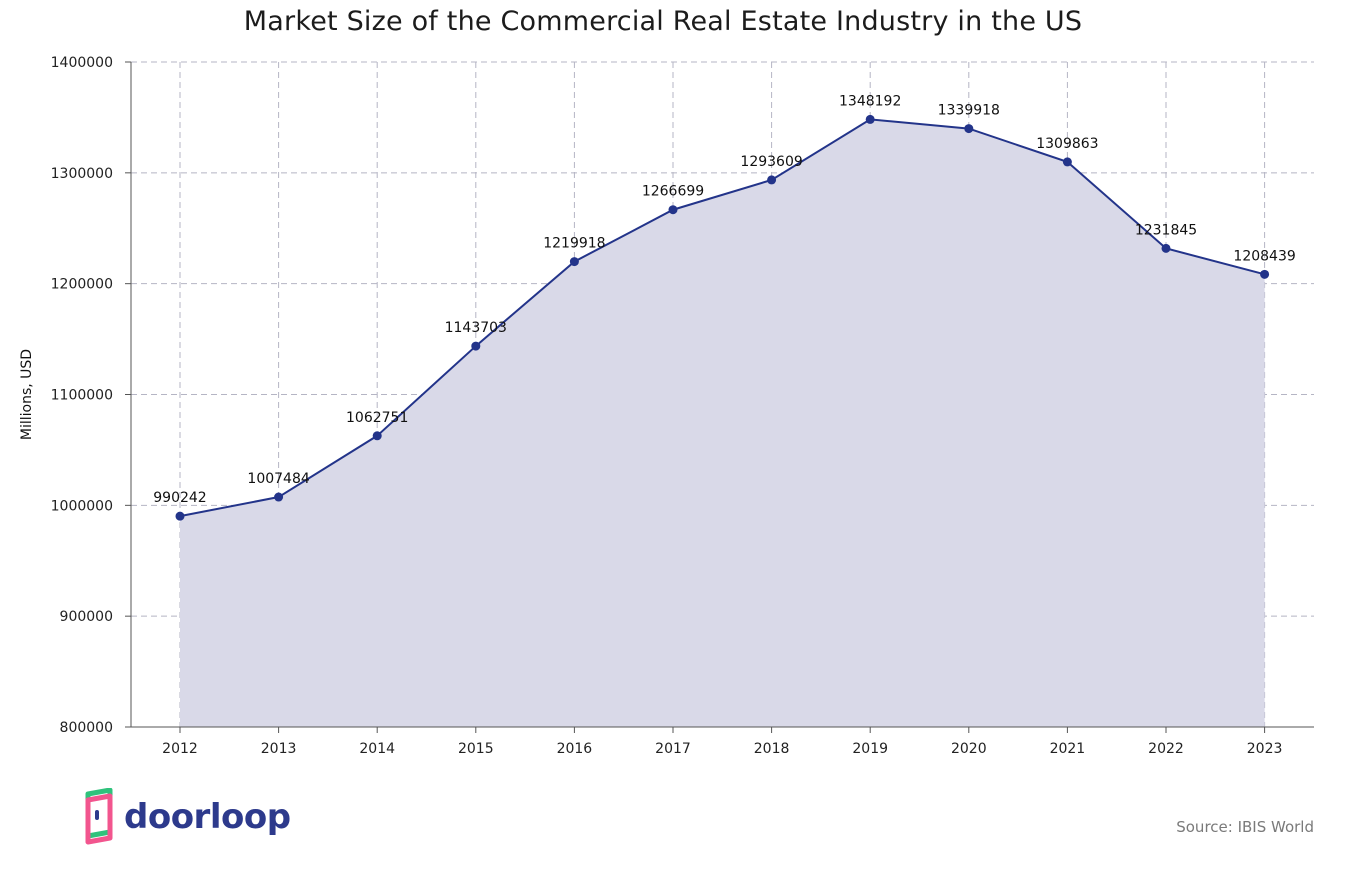  Describe the element at coordinates (179, 498) in the screenshot. I see `data-label: 990242` at that location.